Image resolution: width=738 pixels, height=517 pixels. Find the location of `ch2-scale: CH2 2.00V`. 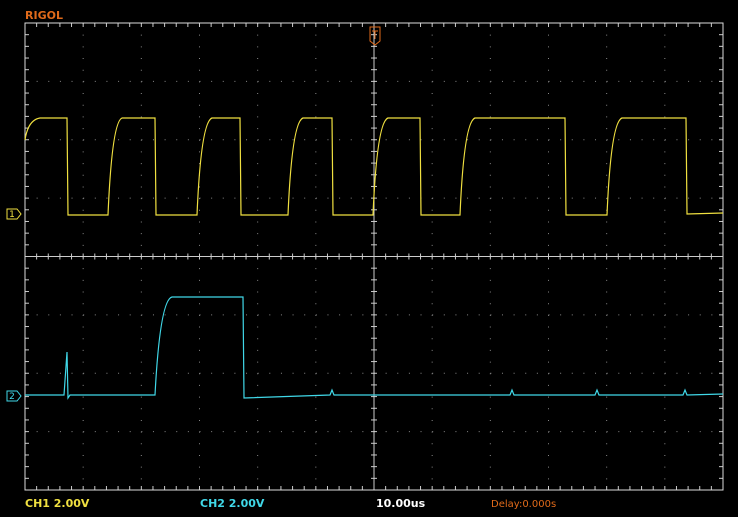

ch2-scale: CH2 2.00V is located at coordinates (232, 503).